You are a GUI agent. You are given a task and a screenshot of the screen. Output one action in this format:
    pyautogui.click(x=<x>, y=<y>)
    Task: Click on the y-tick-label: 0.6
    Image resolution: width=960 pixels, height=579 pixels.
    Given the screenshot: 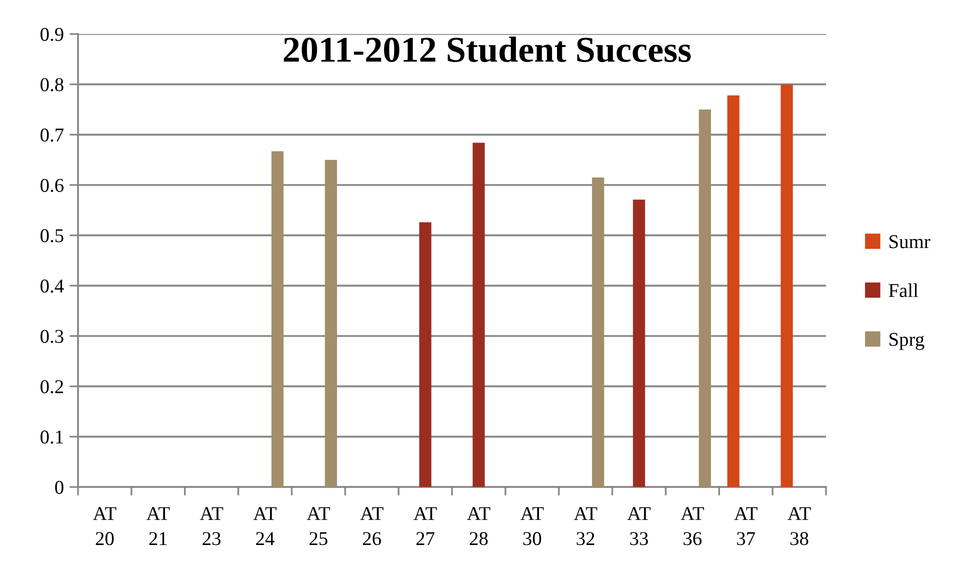 What is the action you would take?
    pyautogui.click(x=52, y=185)
    